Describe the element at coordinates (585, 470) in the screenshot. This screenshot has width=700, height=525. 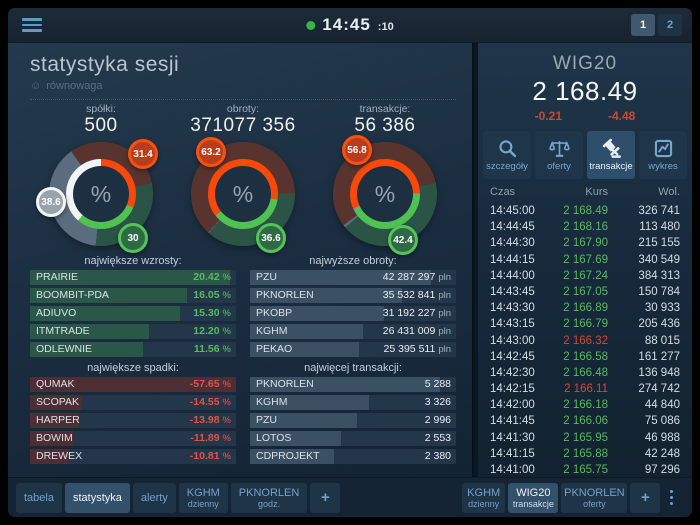
I see `tx-price: 2 165.75` at that location.